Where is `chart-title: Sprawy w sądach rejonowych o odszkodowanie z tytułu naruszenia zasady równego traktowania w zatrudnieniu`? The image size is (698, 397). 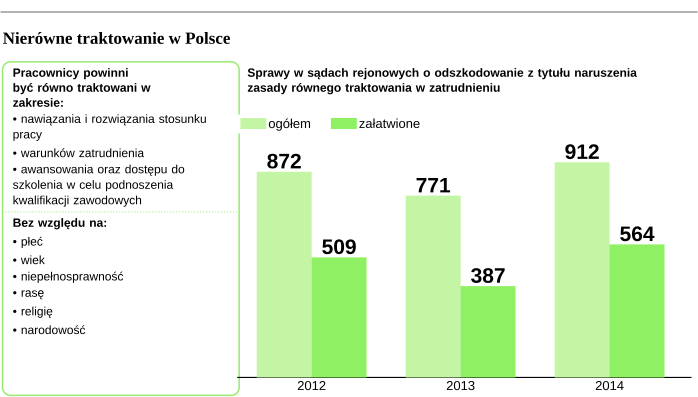
chart-title: Sprawy w sądach rejonowych o odszkodowanie z tytułu naruszenia zasady równego traktowania w zatrudnieniu is located at coordinates (442, 81).